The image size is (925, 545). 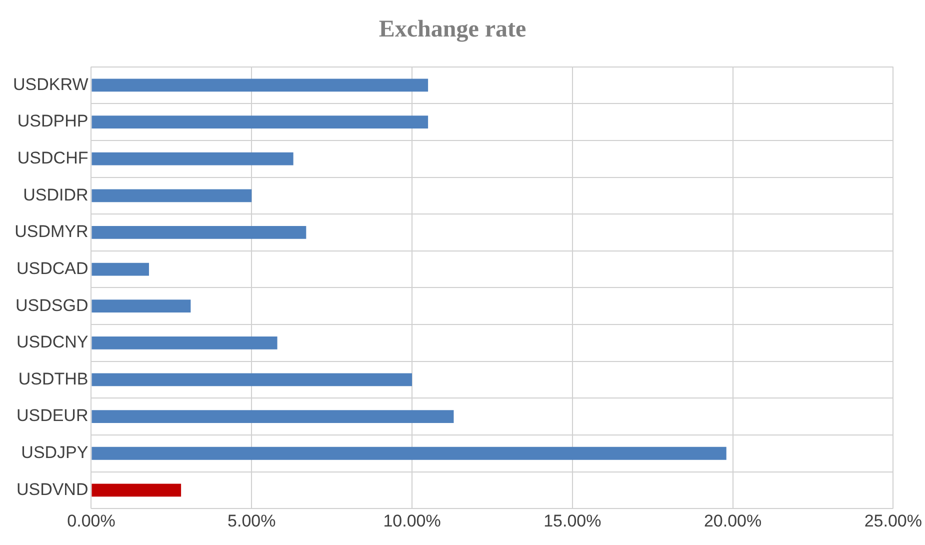 What do you see at coordinates (573, 520) in the screenshot?
I see `x-tick-label: 15.00%` at bounding box center [573, 520].